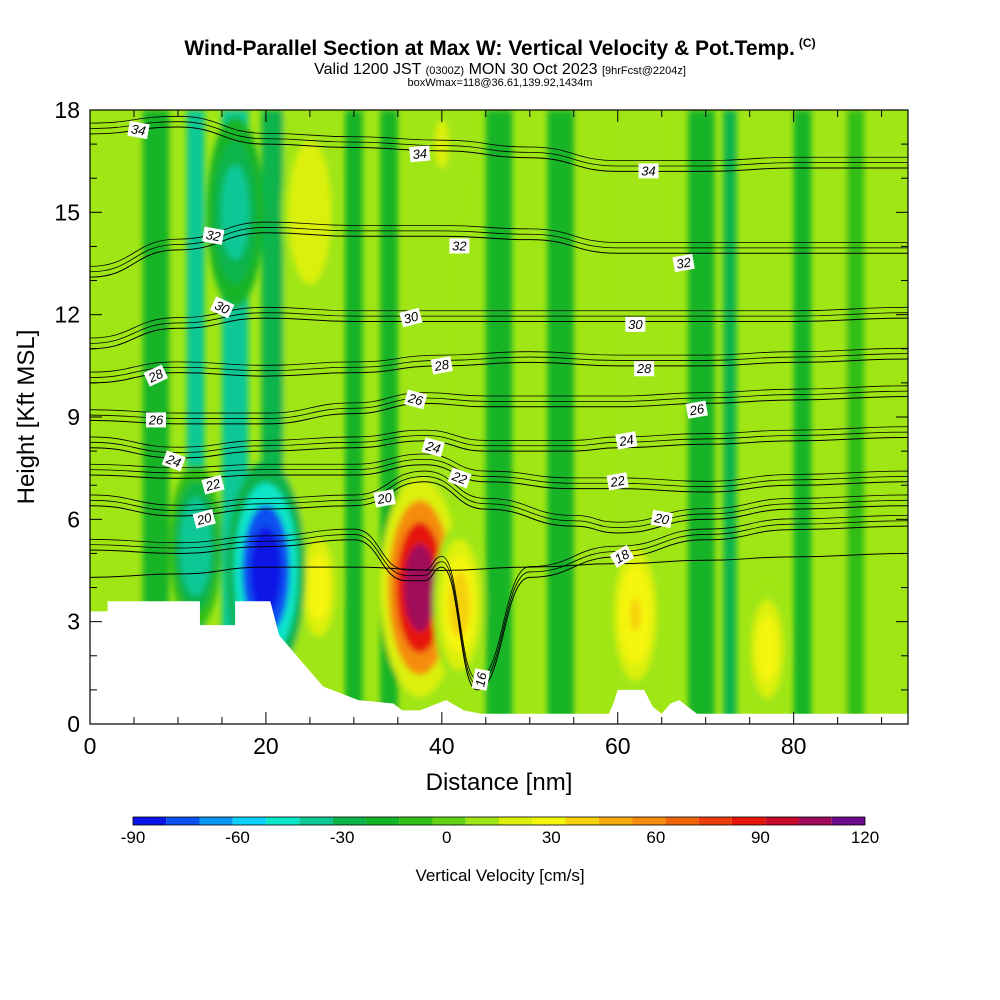 This screenshot has height=1000, width=1000. Describe the element at coordinates (794, 746) in the screenshot. I see `x-tick-label: 80` at that location.